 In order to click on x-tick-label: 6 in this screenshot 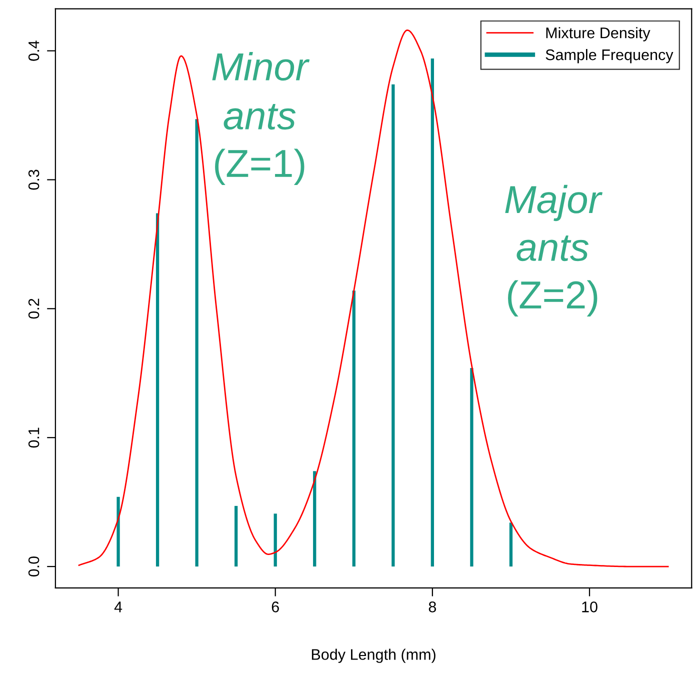, I will do `click(275, 607)`.